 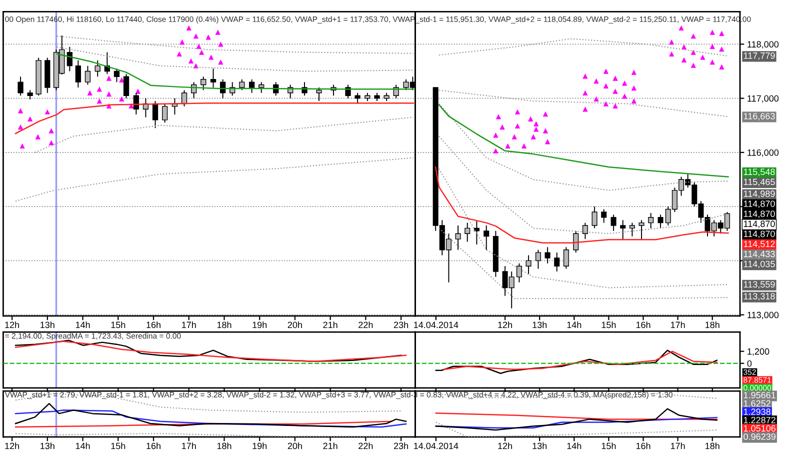 I want to click on text: 1.22872, so click(x=760, y=420).